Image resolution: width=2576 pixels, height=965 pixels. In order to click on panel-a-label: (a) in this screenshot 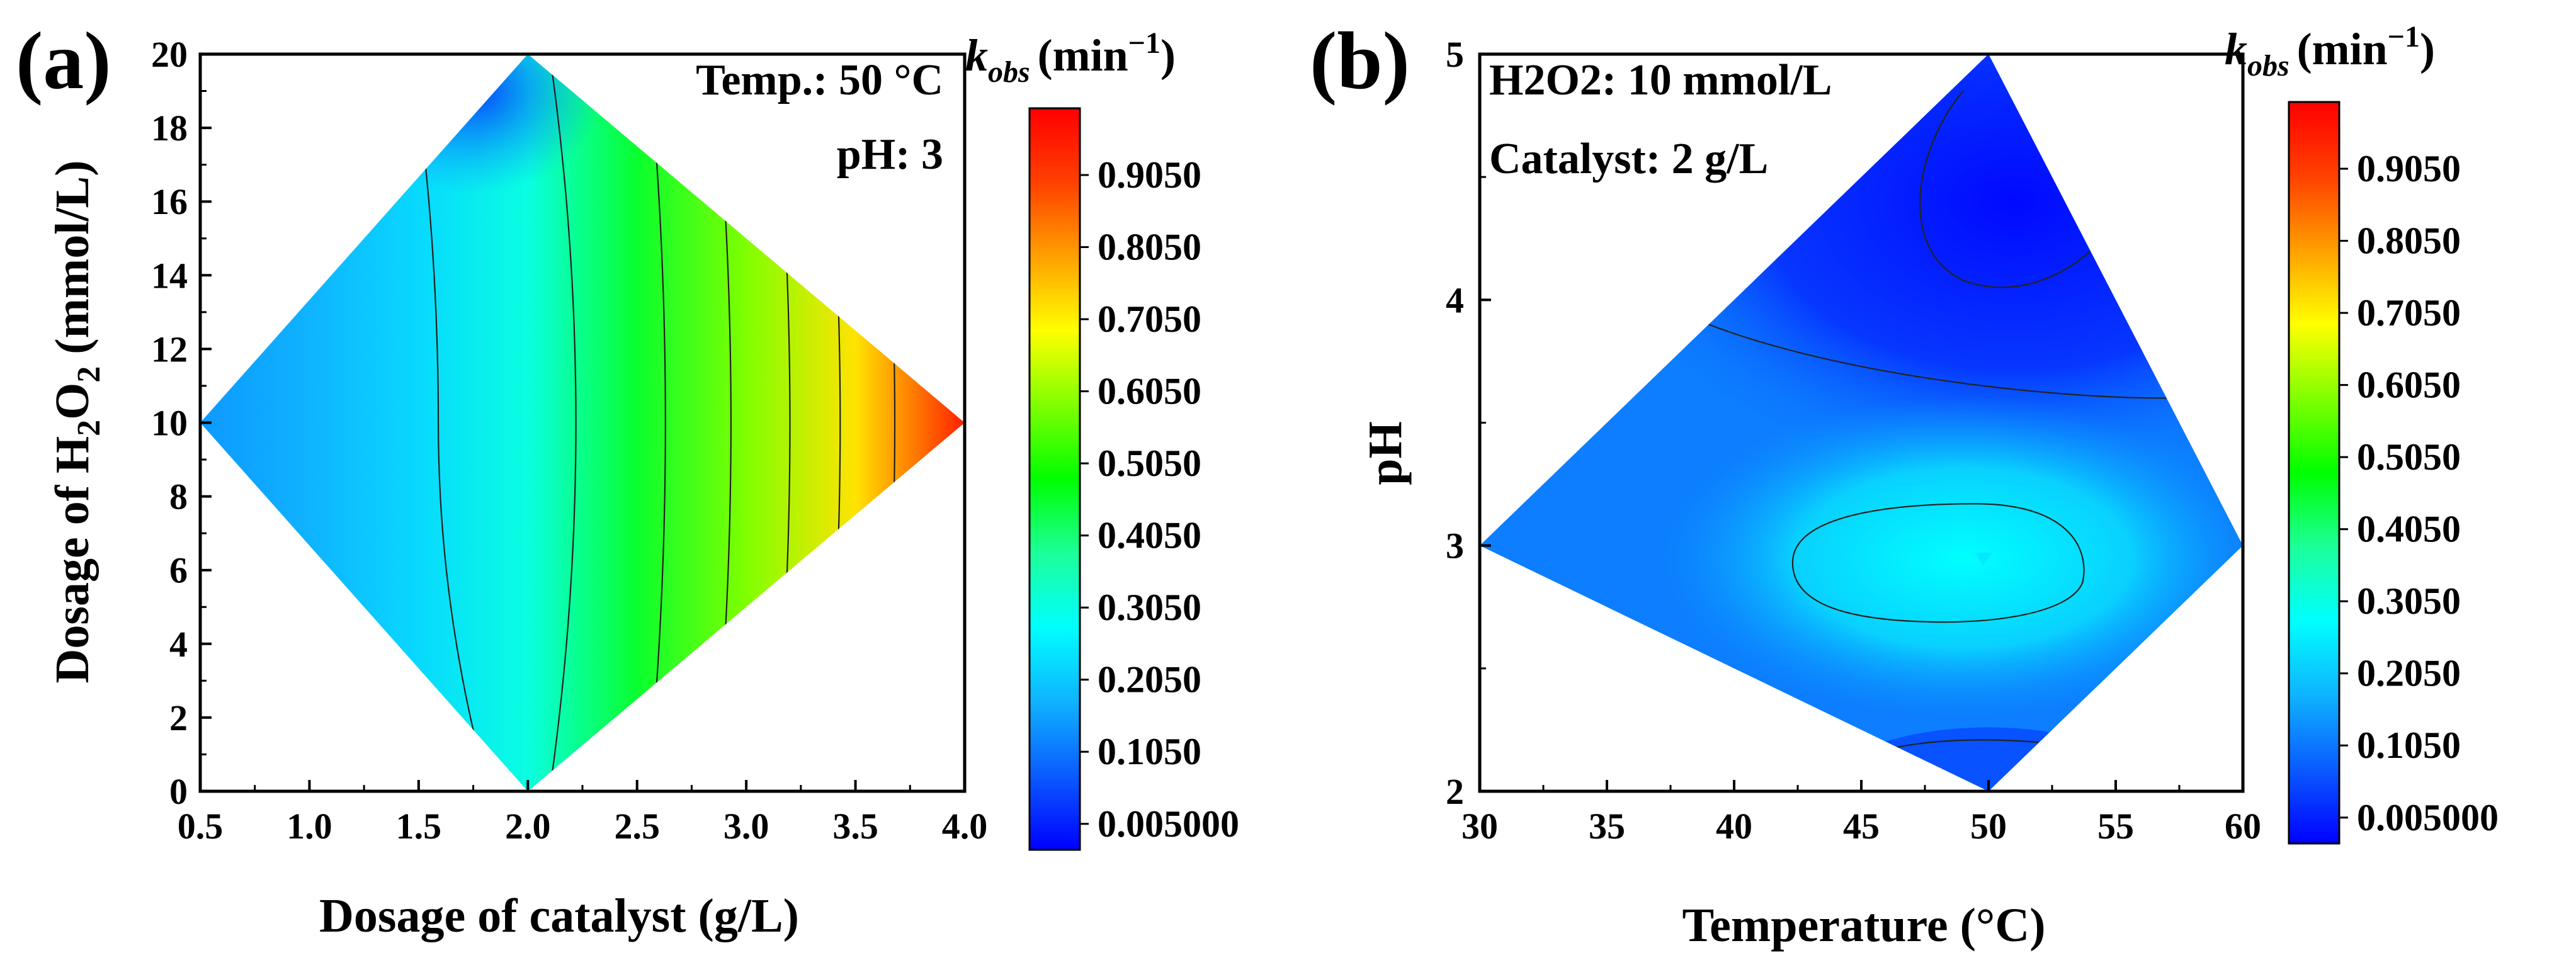, I will do `click(63, 61)`.